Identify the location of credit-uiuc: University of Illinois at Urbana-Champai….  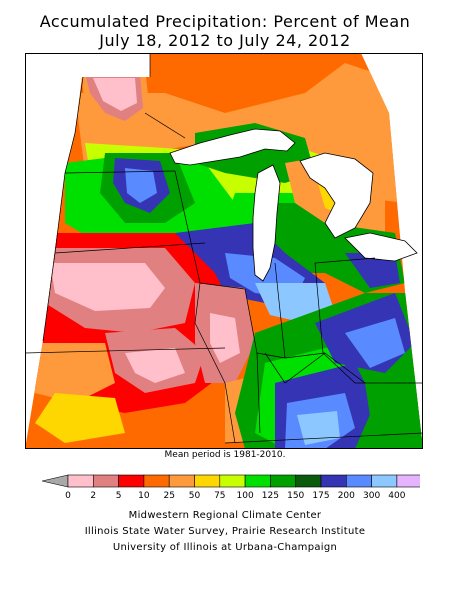
(225, 547).